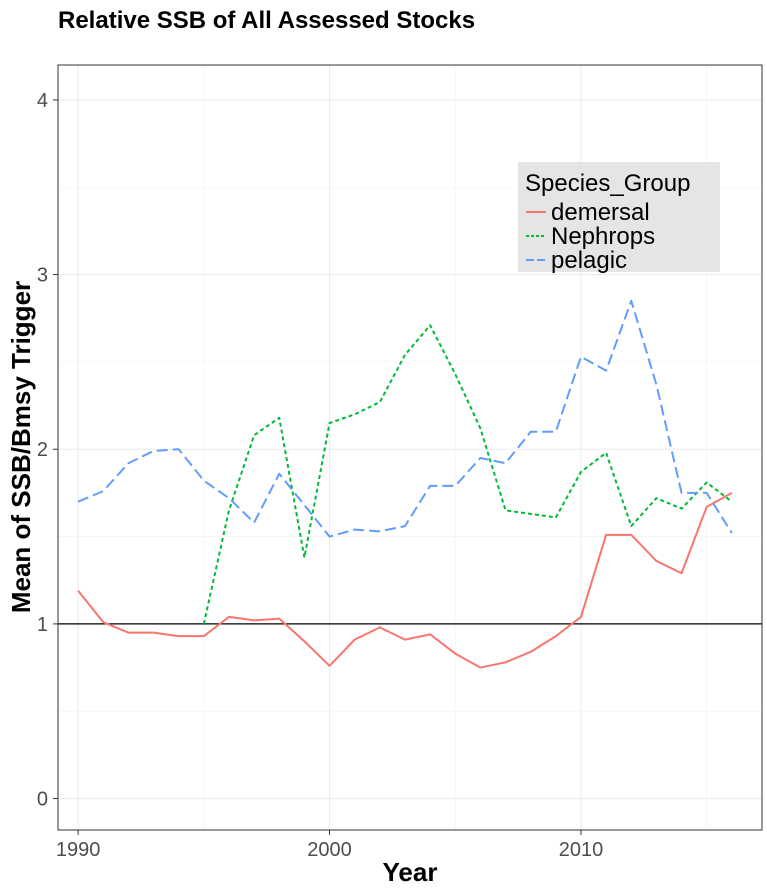  What do you see at coordinates (589, 260) in the screenshot?
I see `legend-label-pelagic: pelagic` at bounding box center [589, 260].